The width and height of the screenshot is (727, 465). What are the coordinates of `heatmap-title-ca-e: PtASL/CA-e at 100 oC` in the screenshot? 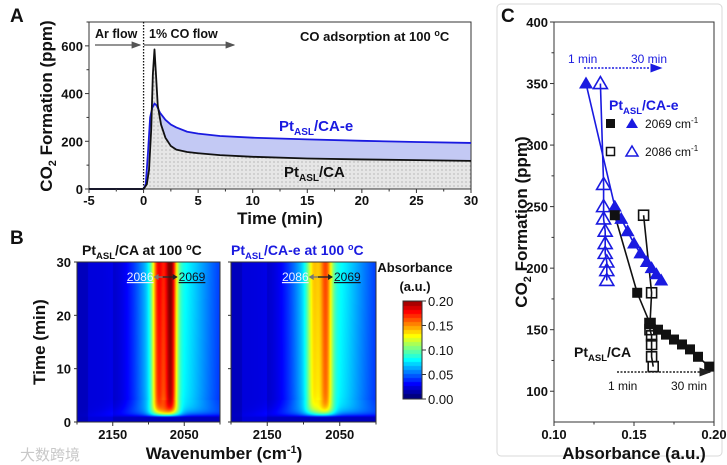 It's located at (297, 252).